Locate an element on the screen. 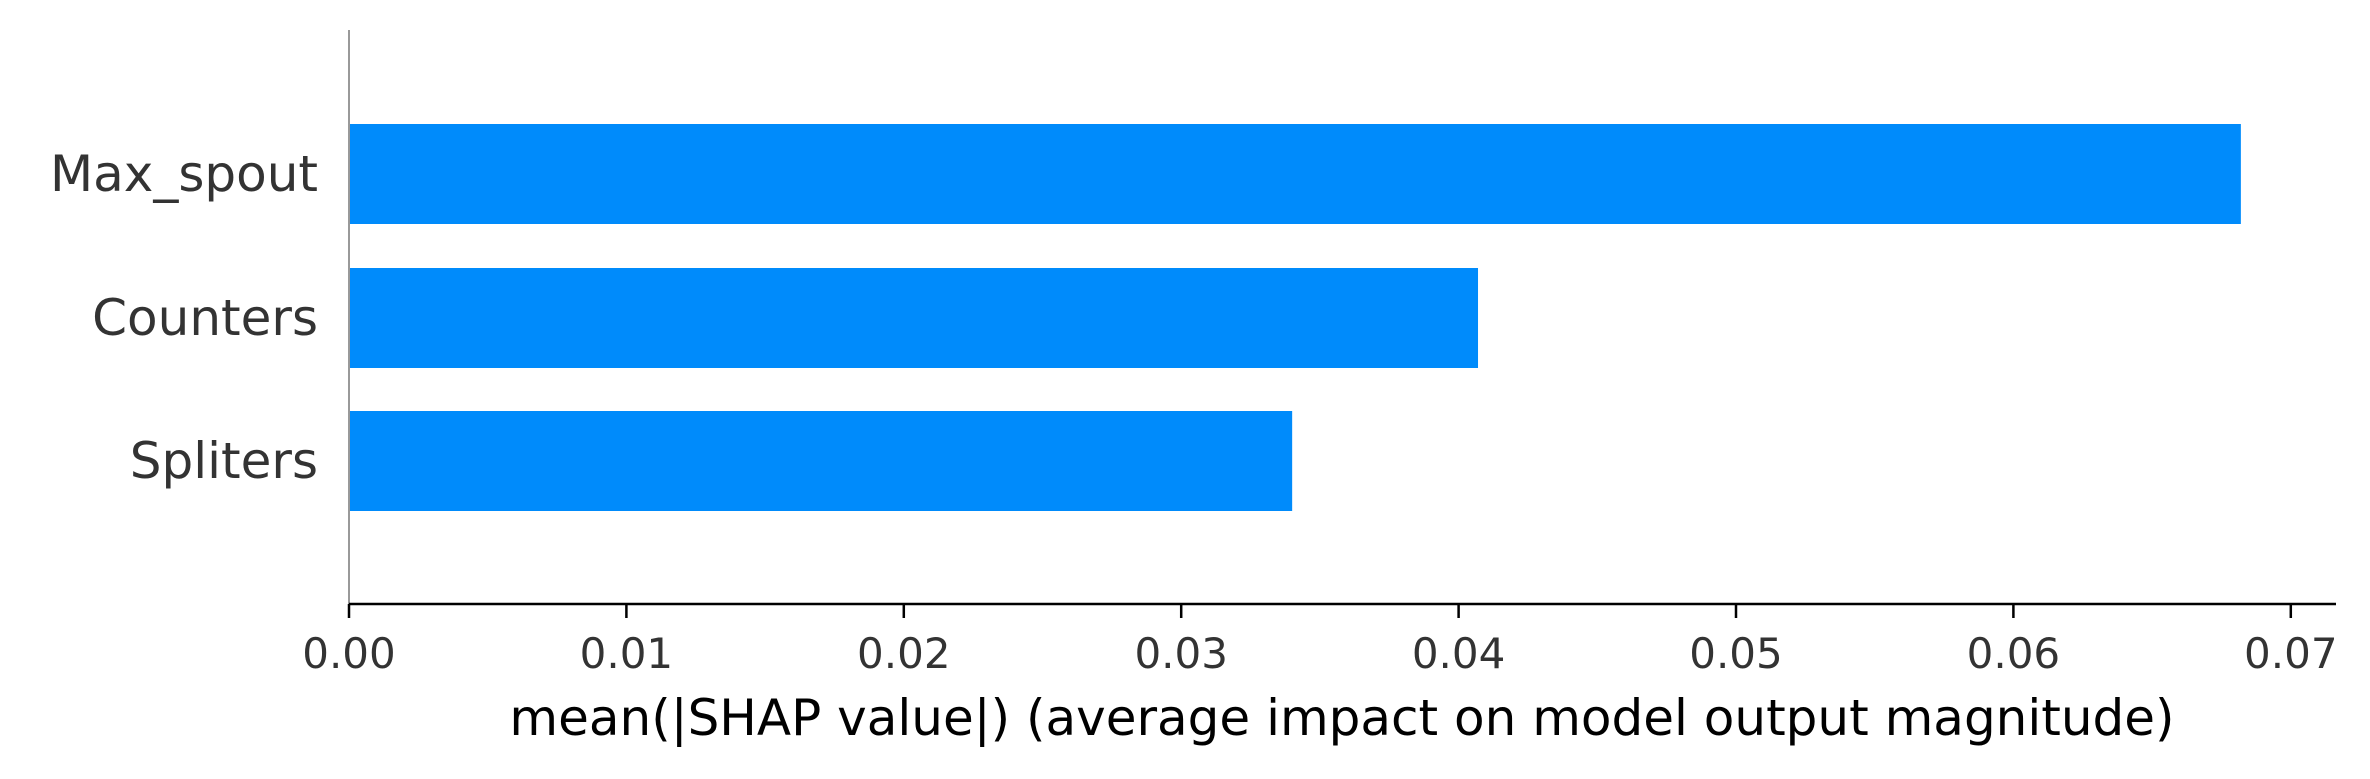  x-tick-label: 0.00 is located at coordinates (349, 653).